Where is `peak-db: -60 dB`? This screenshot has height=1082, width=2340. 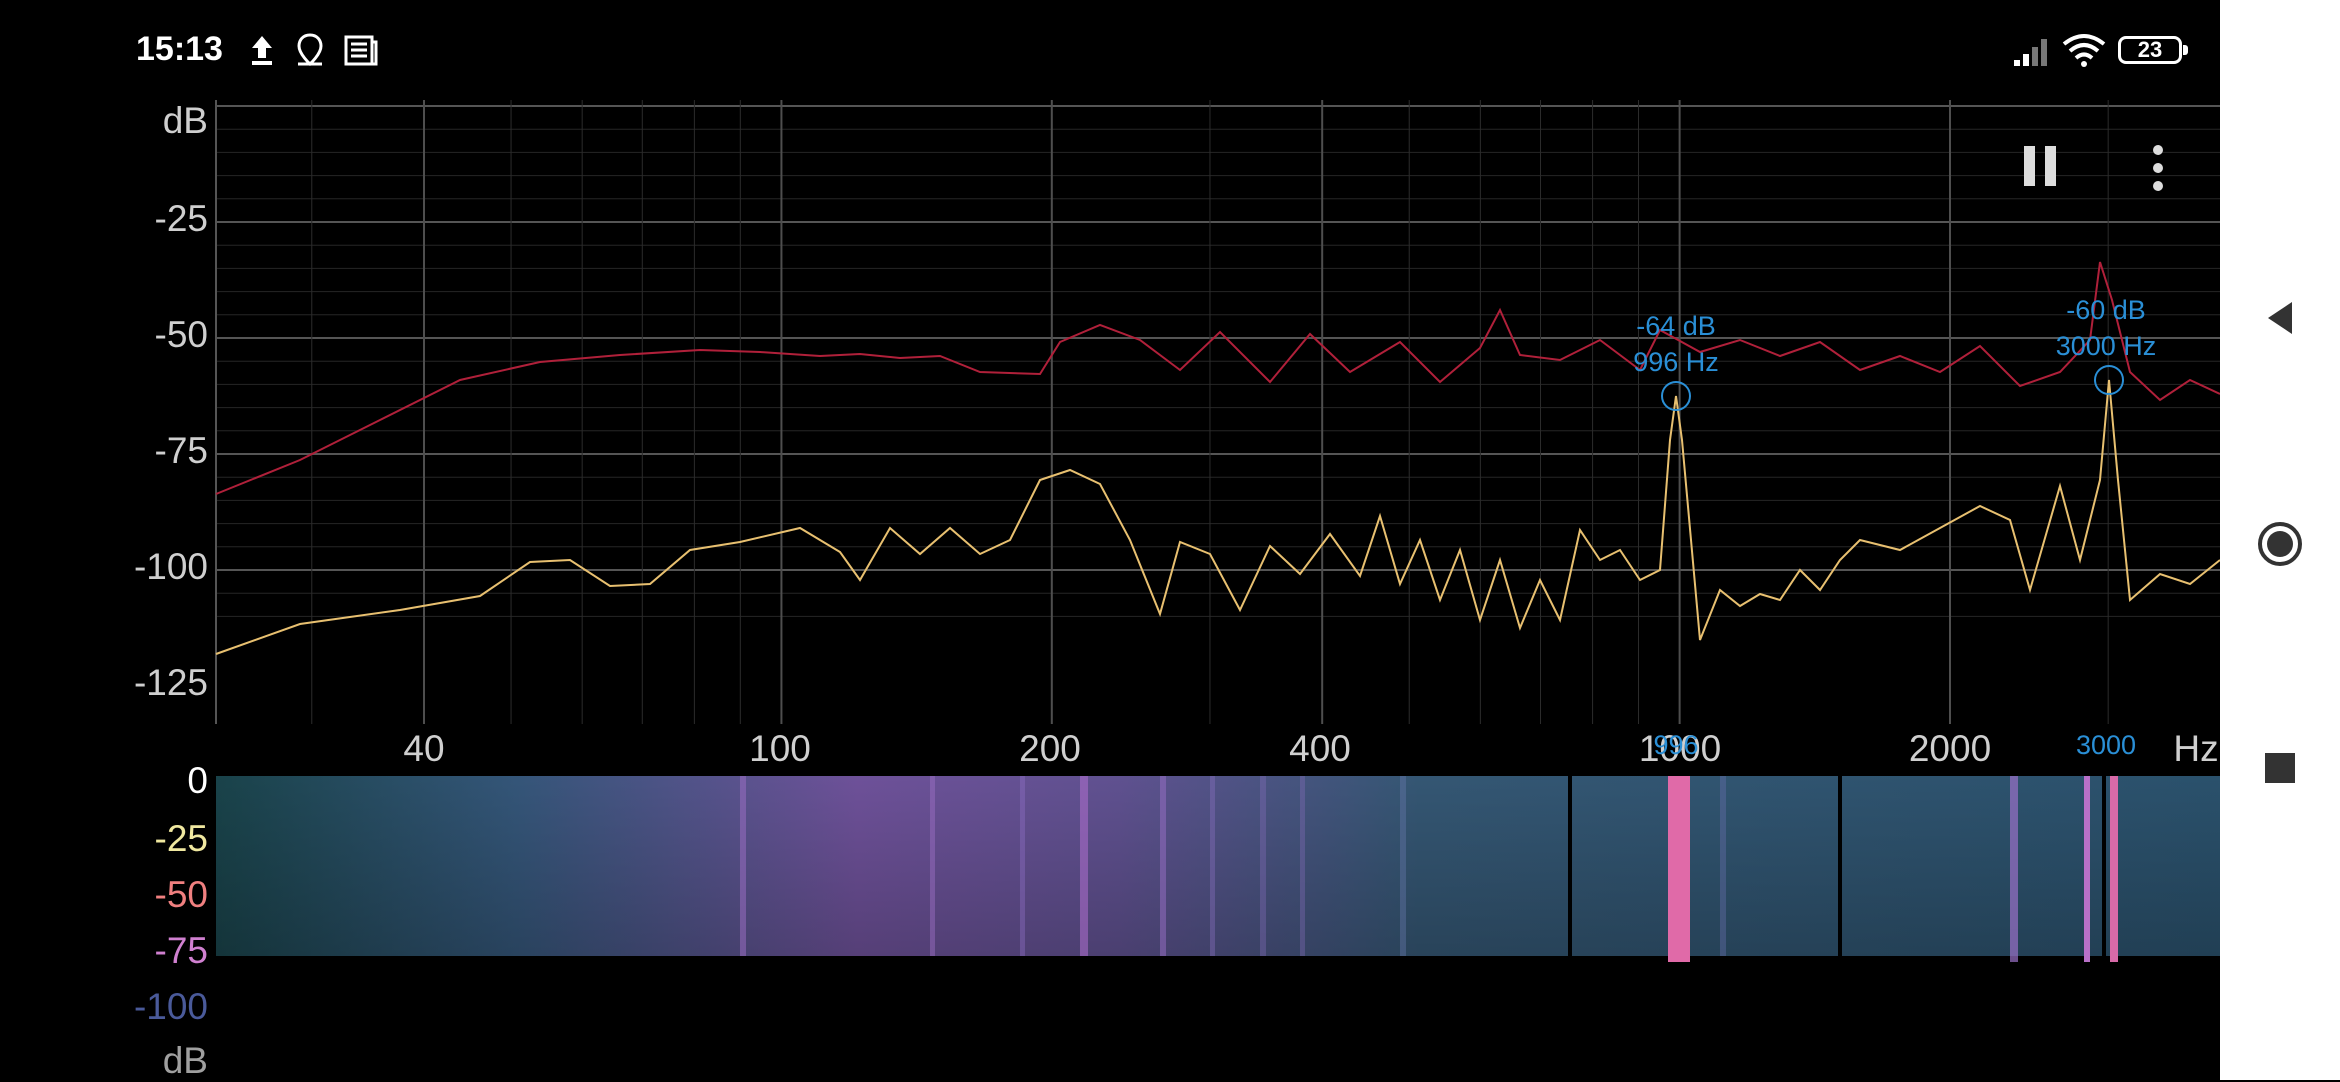 peak-db: -60 dB is located at coordinates (2106, 310).